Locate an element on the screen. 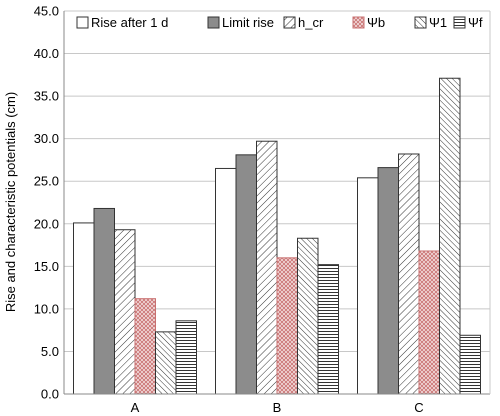  x-tick-label: B is located at coordinates (277, 407).